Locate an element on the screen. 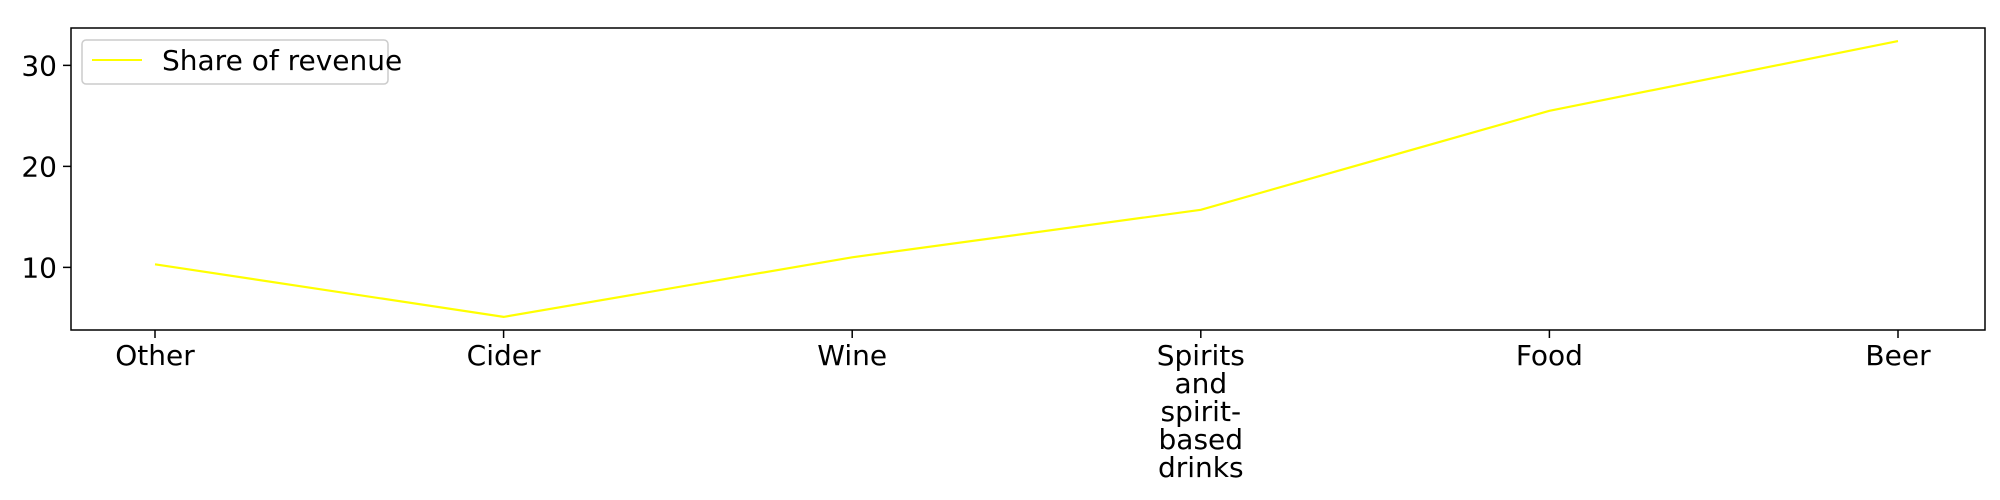 The image size is (2000, 500). x-tick-label: Wine is located at coordinates (852, 355).